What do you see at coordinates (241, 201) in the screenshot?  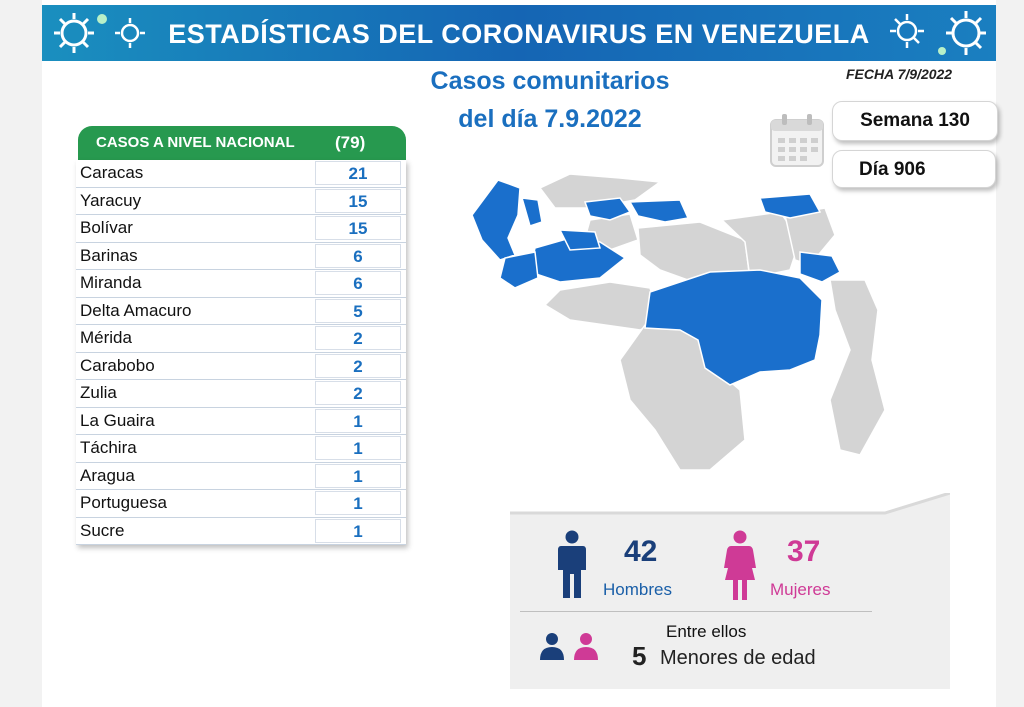 I see `table-row: Yaracuy 15` at bounding box center [241, 201].